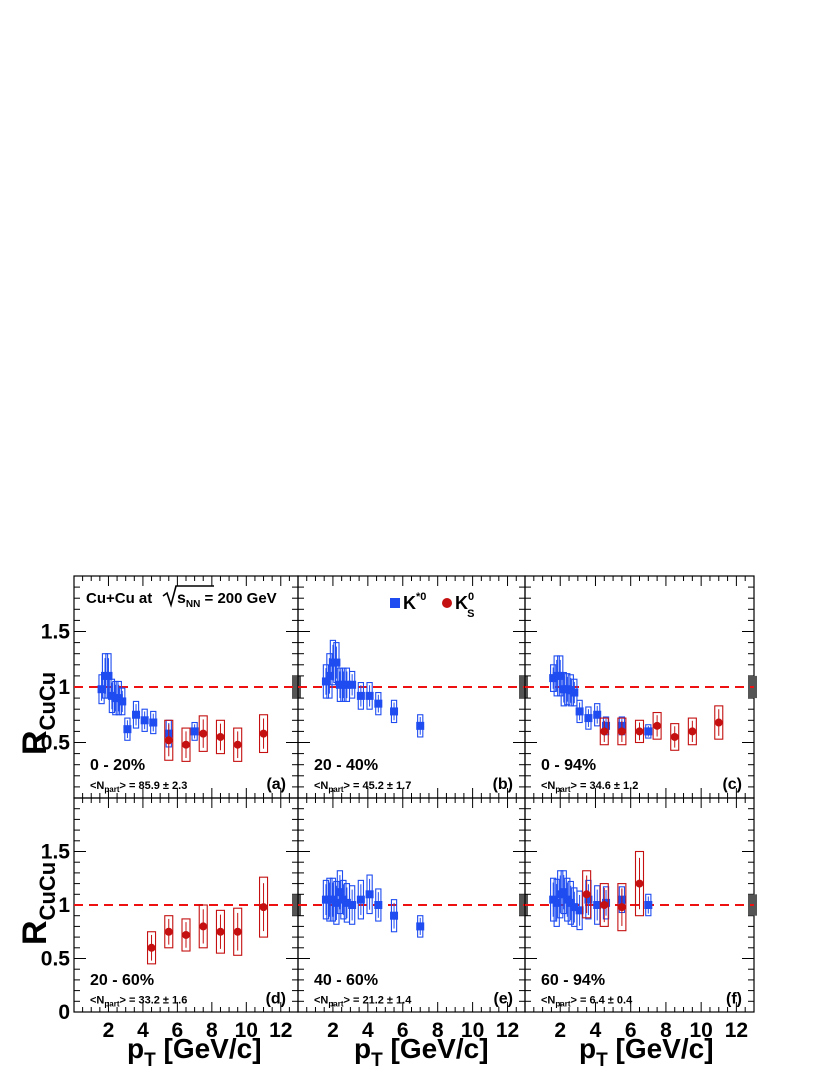  What do you see at coordinates (732, 784) in the screenshot?
I see `panel-letter: (c)` at bounding box center [732, 784].